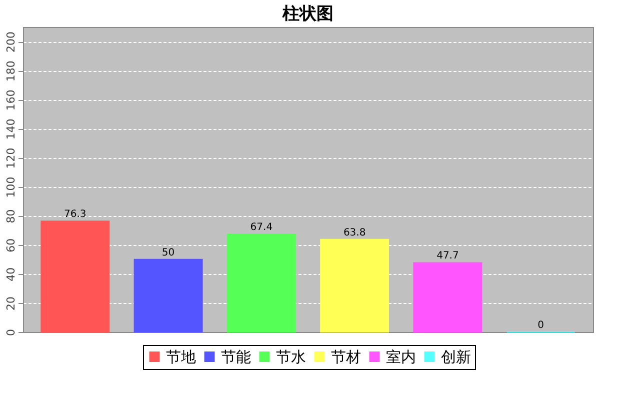 This screenshot has width=620, height=400. I want to click on y-tick-label: 200, so click(11, 42).